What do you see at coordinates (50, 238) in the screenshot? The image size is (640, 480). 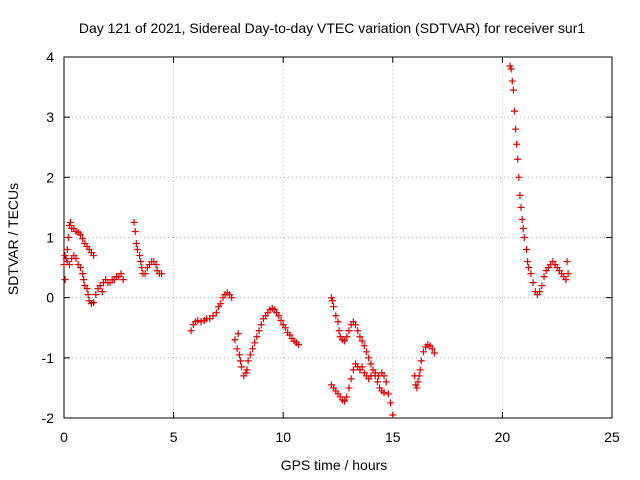 I see `y-tick-label: 1` at bounding box center [50, 238].